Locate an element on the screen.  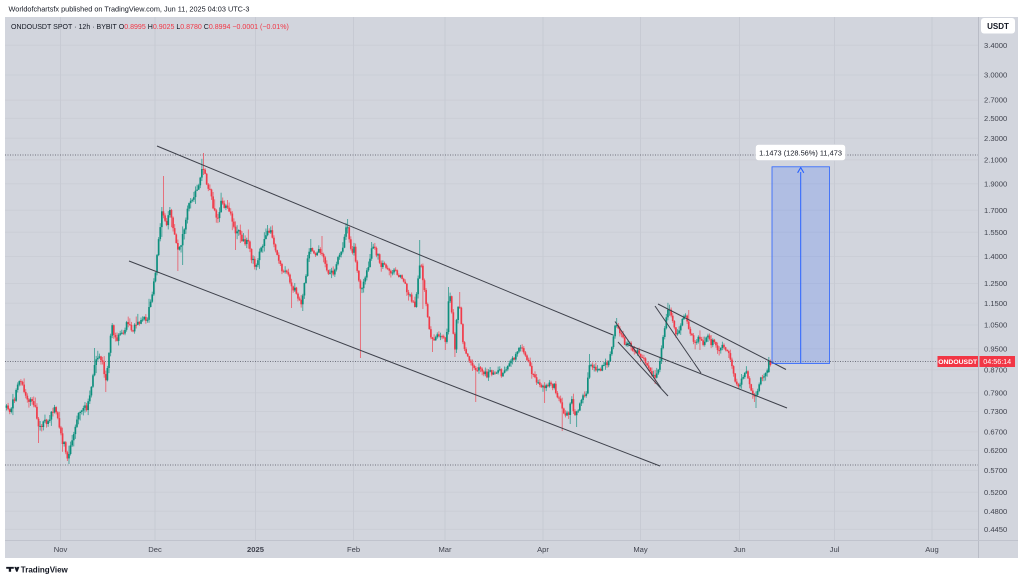
svg-text: 1.0500 is located at coordinates (995, 325).